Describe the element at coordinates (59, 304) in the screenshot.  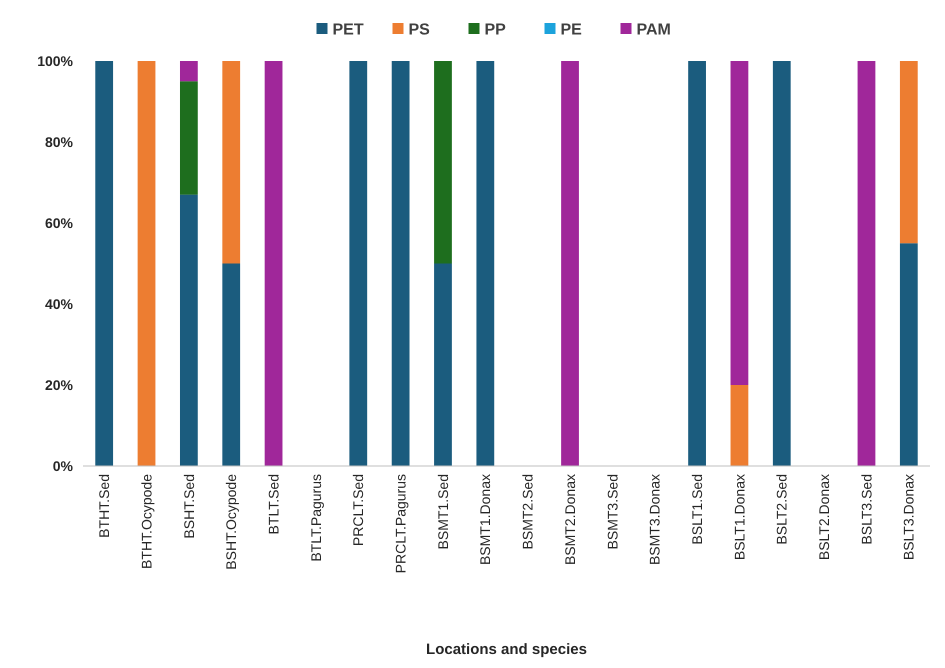
I see `y-tick-label: 40%` at that location.